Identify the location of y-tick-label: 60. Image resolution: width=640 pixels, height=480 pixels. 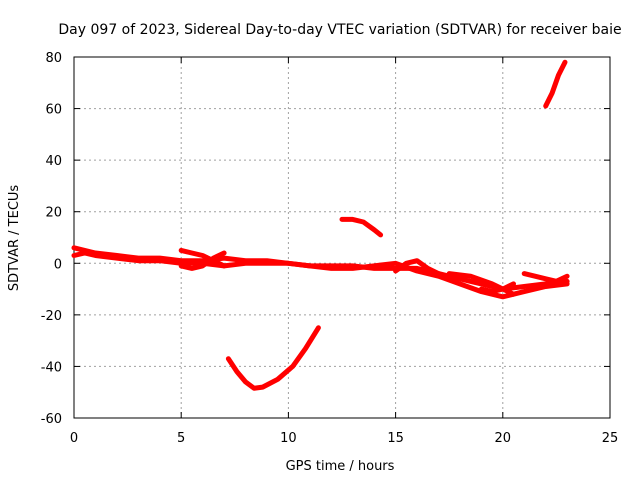
(53, 110).